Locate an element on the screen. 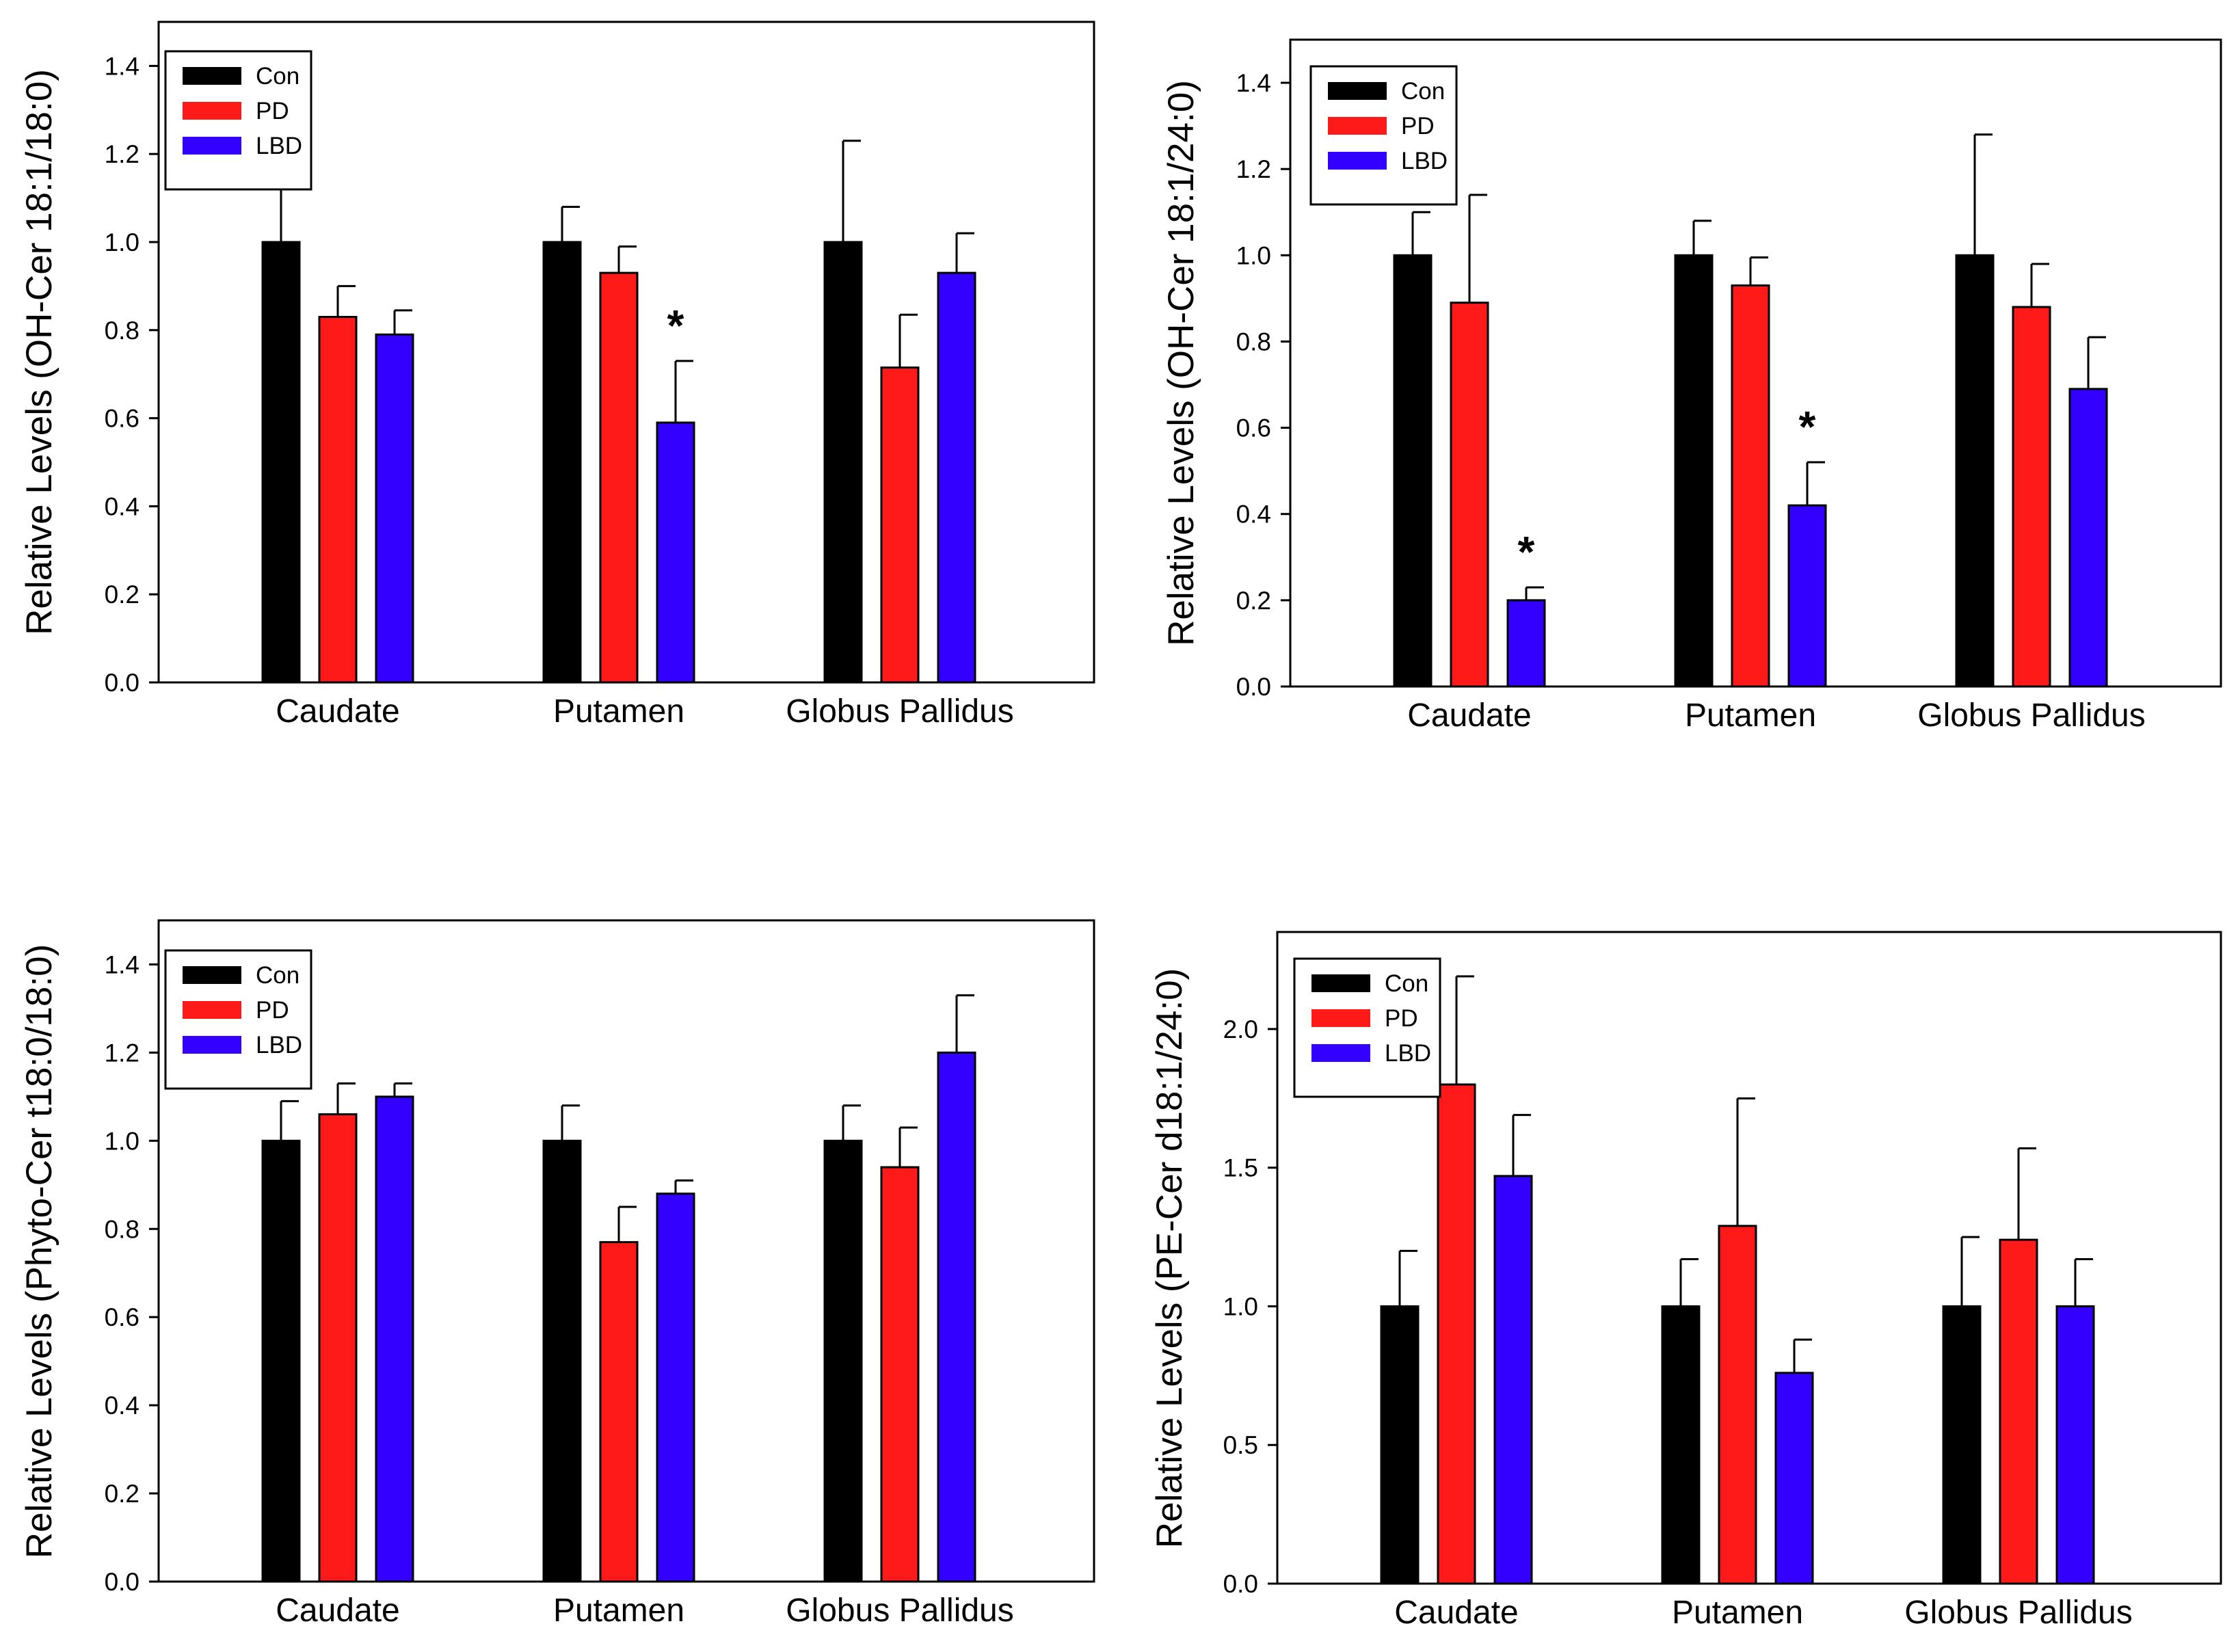  y-tick-label: 1.5 is located at coordinates (1240, 1168).